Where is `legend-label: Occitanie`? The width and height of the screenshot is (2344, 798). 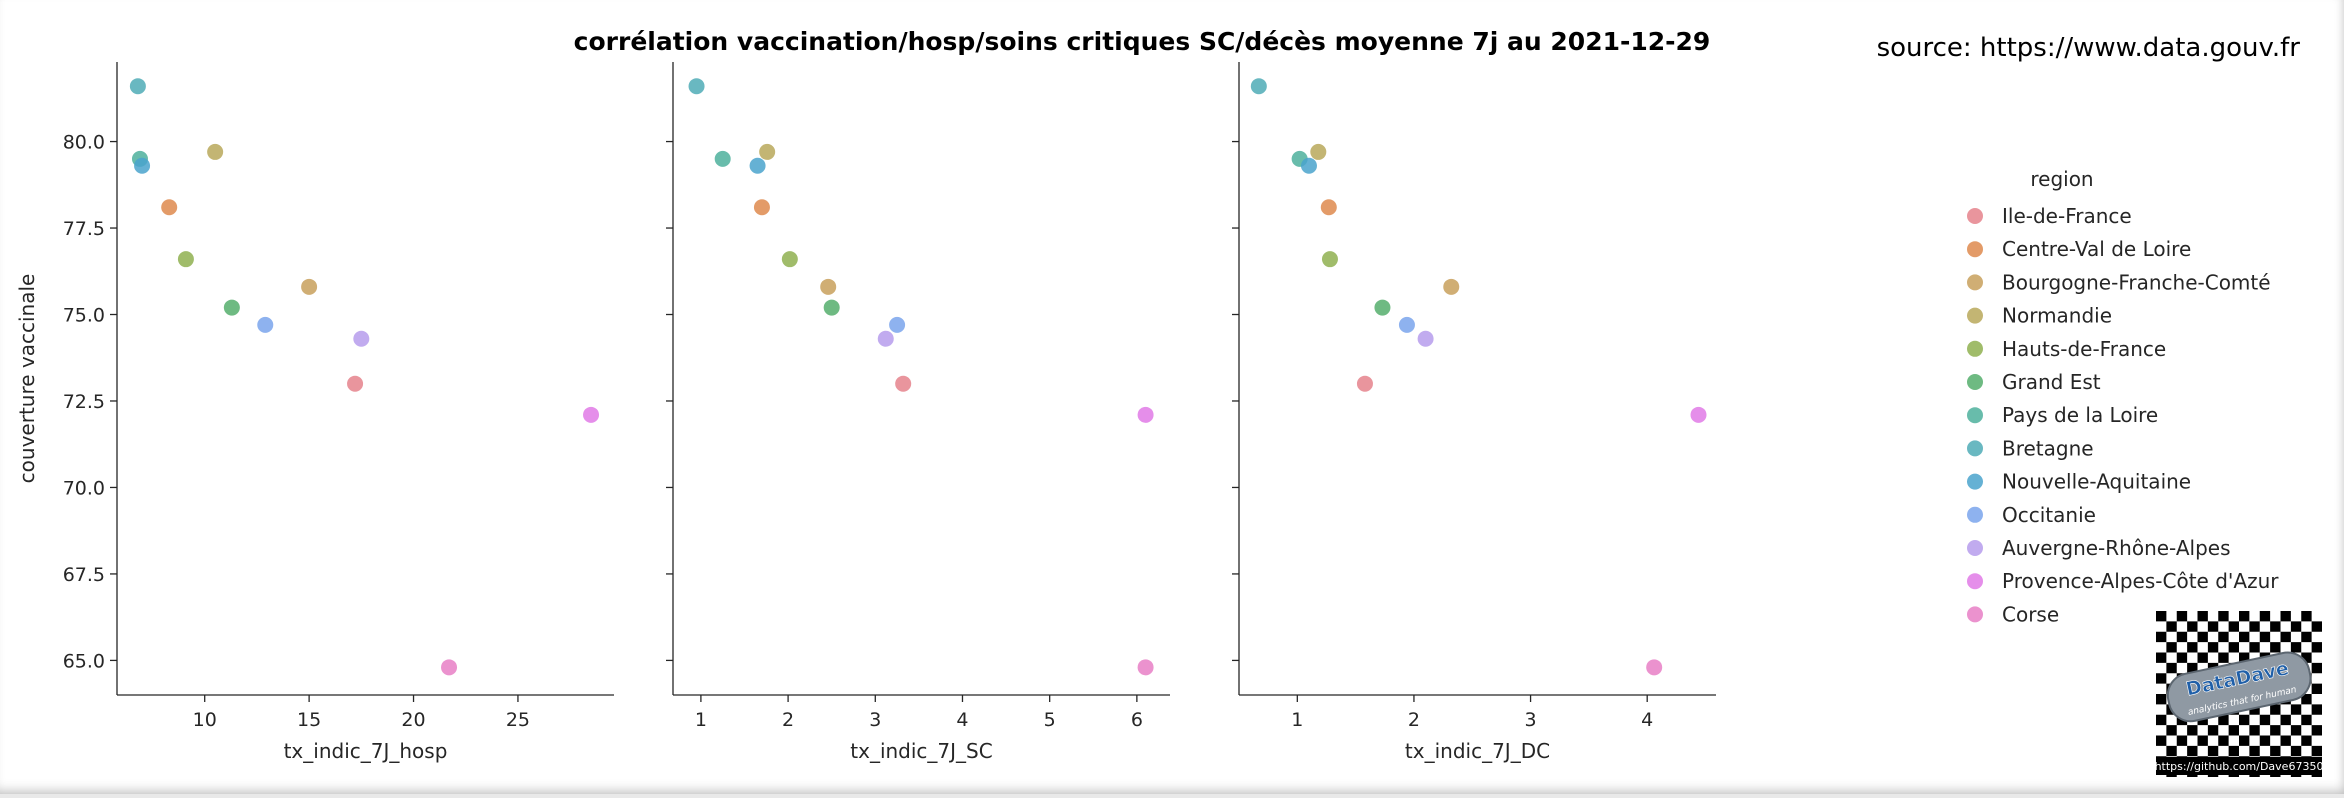 legend-label: Occitanie is located at coordinates (2049, 515).